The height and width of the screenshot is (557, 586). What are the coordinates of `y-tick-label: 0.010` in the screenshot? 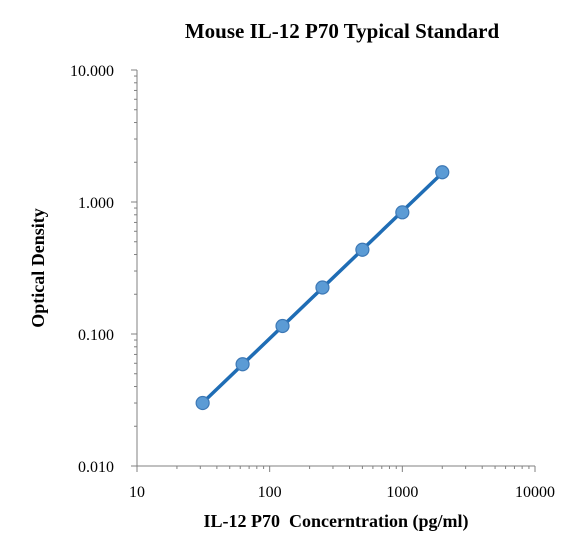 It's located at (96, 467).